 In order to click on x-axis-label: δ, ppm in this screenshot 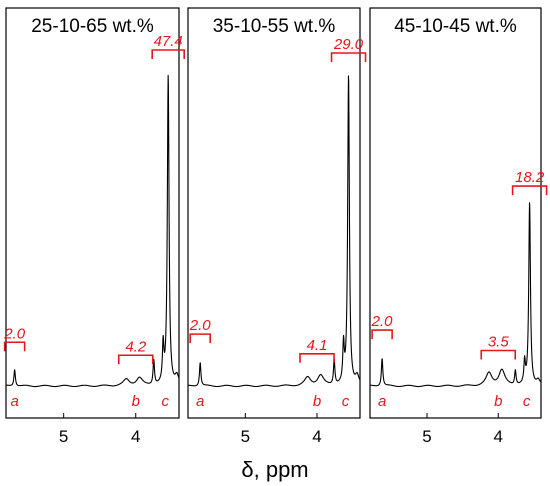, I will do `click(274, 469)`.